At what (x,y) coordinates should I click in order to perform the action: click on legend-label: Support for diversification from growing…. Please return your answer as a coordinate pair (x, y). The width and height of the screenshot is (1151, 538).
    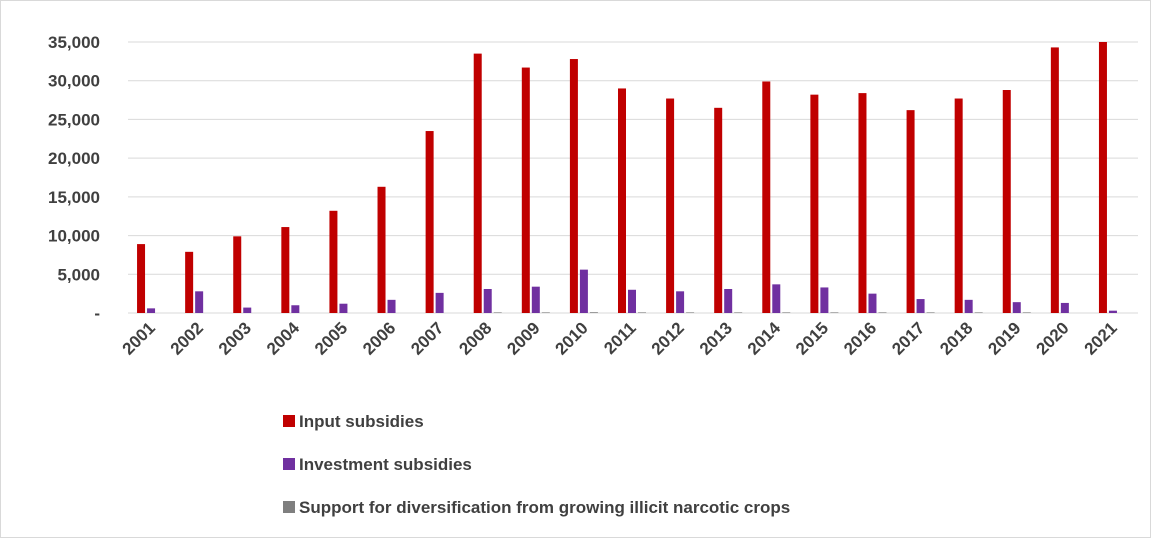
    Looking at the image, I should click on (544, 507).